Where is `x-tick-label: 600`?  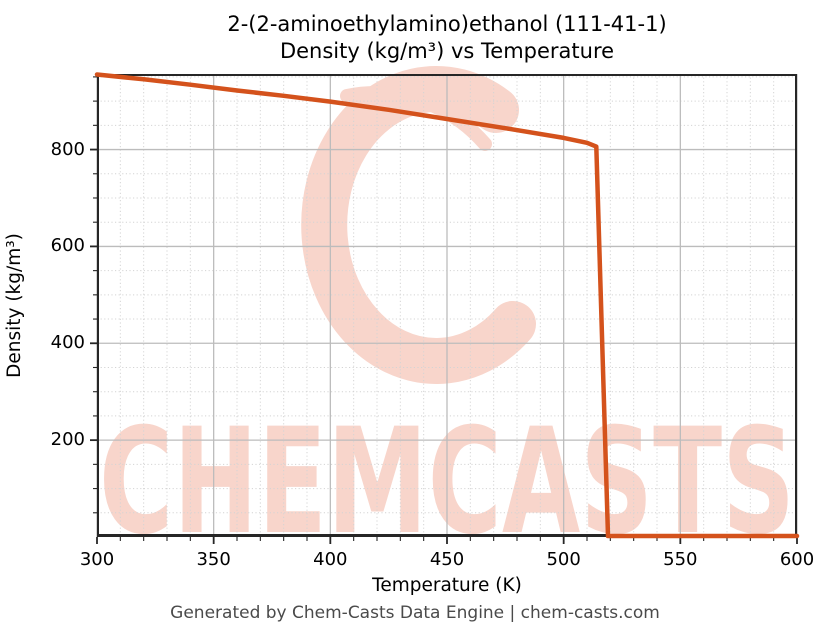 x-tick-label: 600 is located at coordinates (797, 559).